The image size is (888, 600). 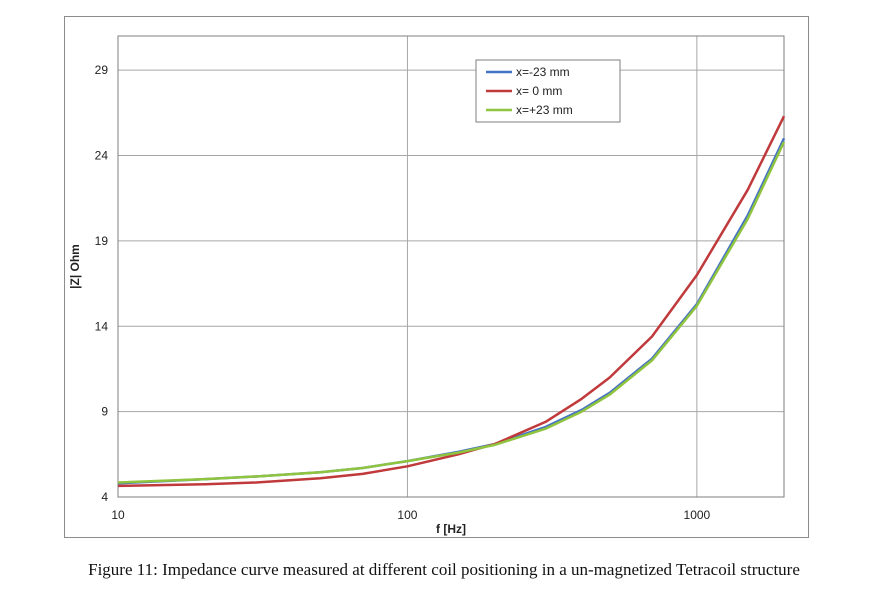 What do you see at coordinates (102, 156) in the screenshot?
I see `y-tick-label: 24` at bounding box center [102, 156].